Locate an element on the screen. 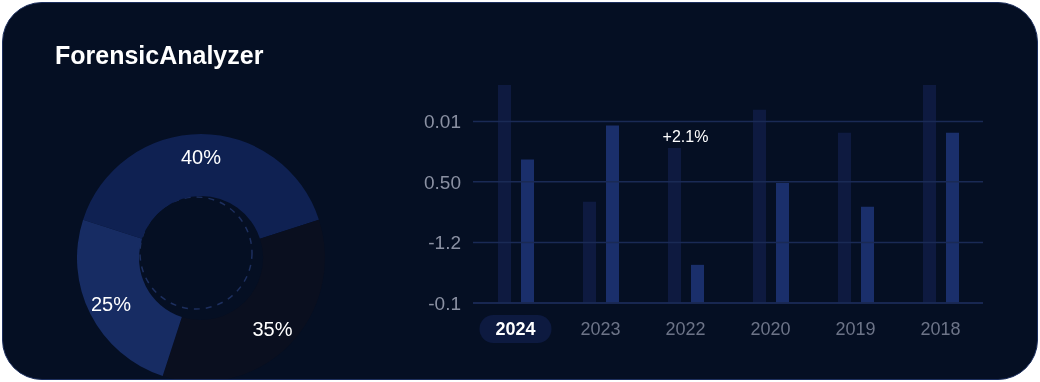 The width and height of the screenshot is (1040, 382). x-tick-label: 2022 is located at coordinates (685, 329).